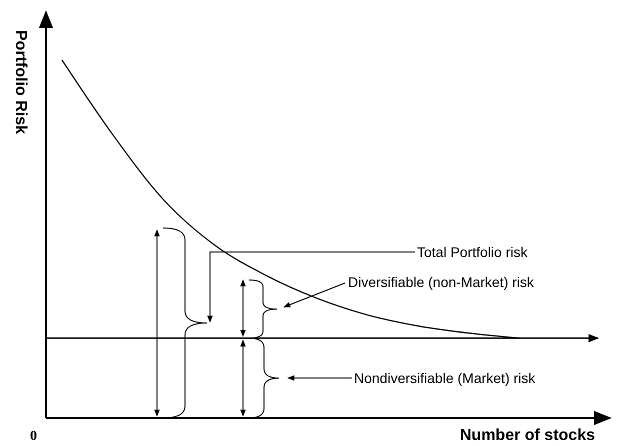 The height and width of the screenshot is (446, 617). Describe the element at coordinates (441, 282) in the screenshot. I see `annotation: Diversifiable (non-Market) risk` at that location.